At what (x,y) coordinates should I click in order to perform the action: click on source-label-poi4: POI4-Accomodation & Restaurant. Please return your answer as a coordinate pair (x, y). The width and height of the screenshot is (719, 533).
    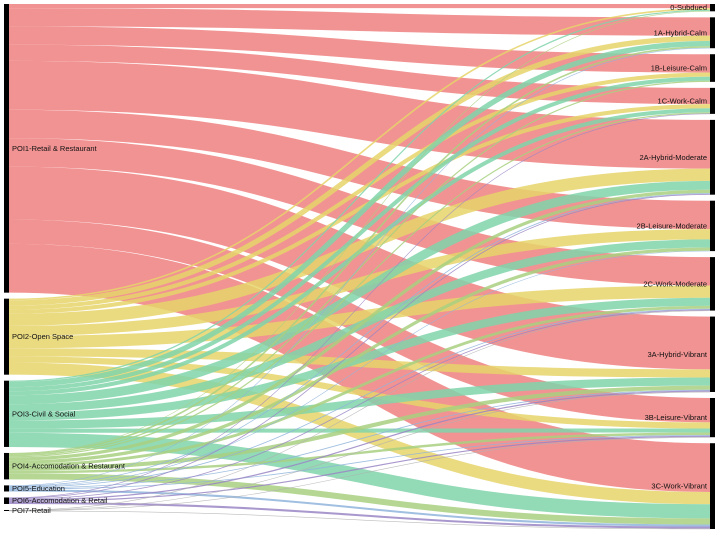
    Looking at the image, I should click on (69, 466).